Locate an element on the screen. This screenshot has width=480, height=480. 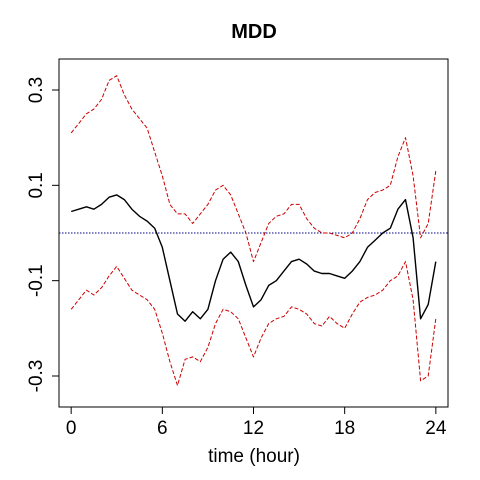
y-tick-label: 0.1 is located at coordinates (36, 185).